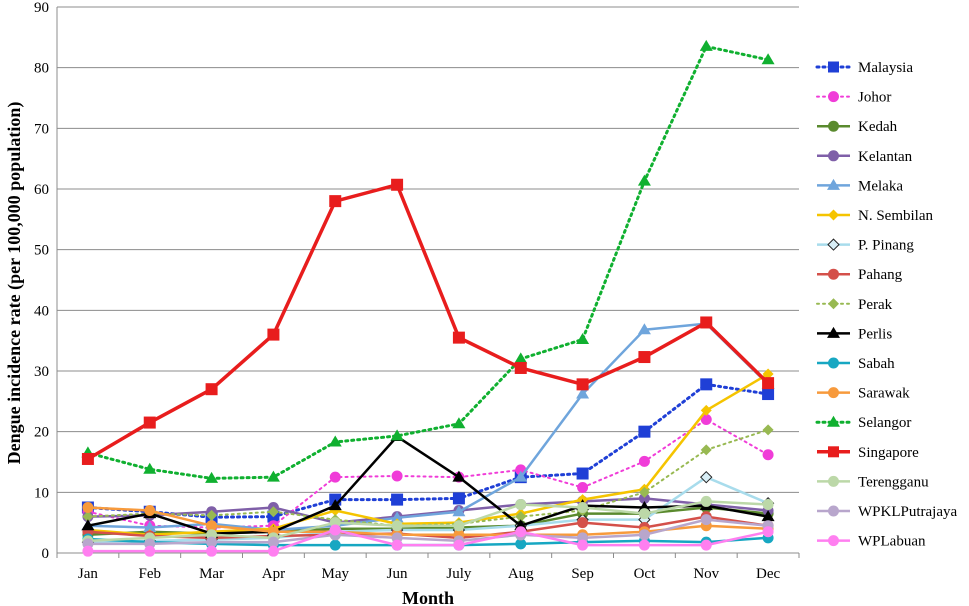 This screenshot has width=969, height=606. I want to click on legend-item-sarawak: Sarawak, so click(863, 394).